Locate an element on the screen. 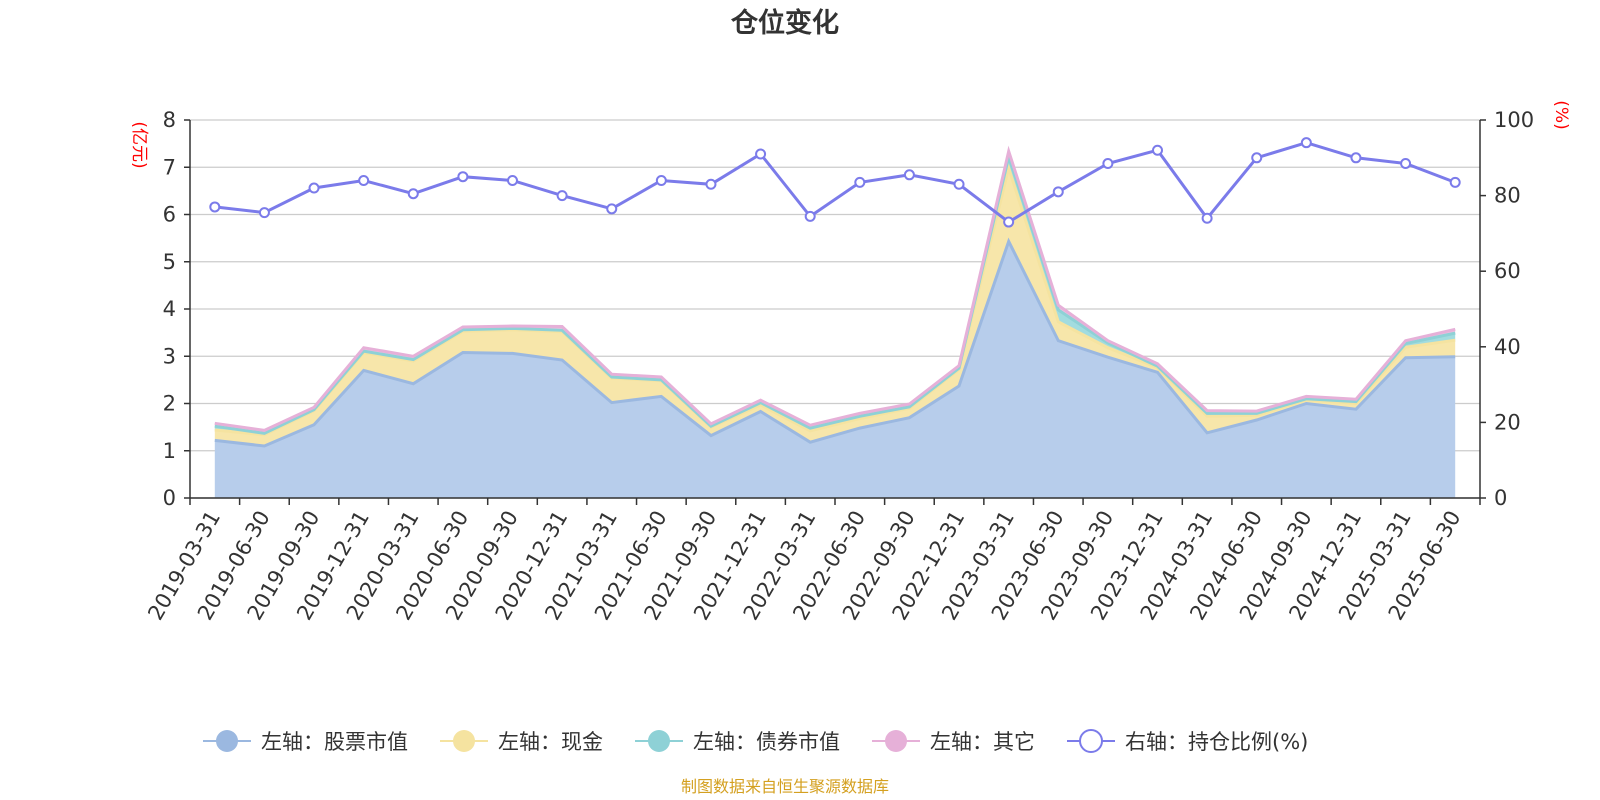  left-tick-label: 0 is located at coordinates (169, 498).